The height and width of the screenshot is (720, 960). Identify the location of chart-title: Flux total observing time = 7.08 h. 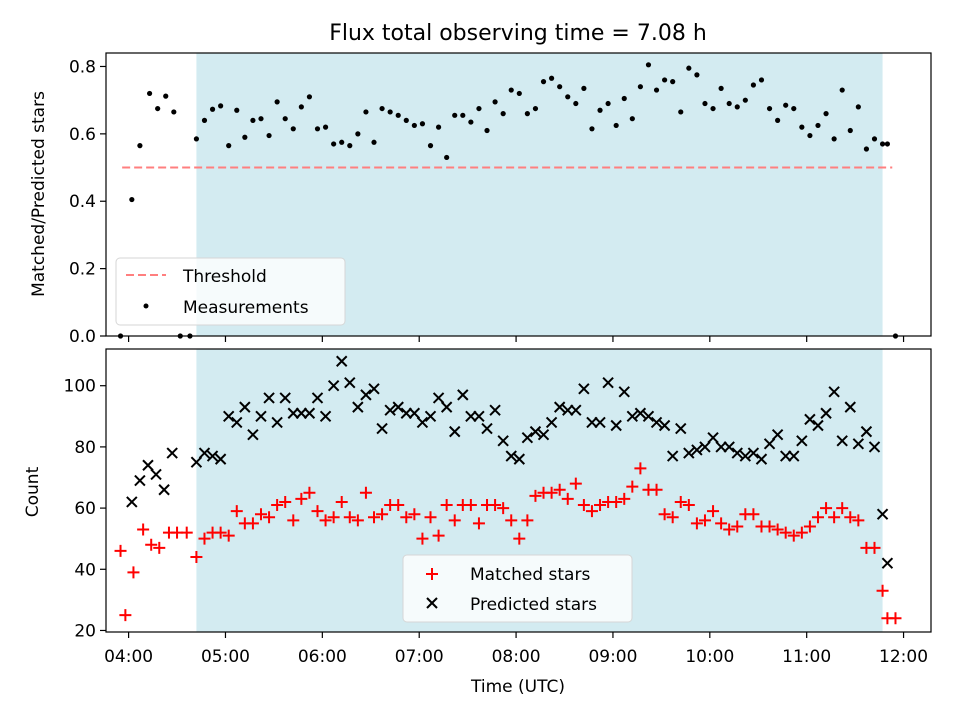
(518, 33).